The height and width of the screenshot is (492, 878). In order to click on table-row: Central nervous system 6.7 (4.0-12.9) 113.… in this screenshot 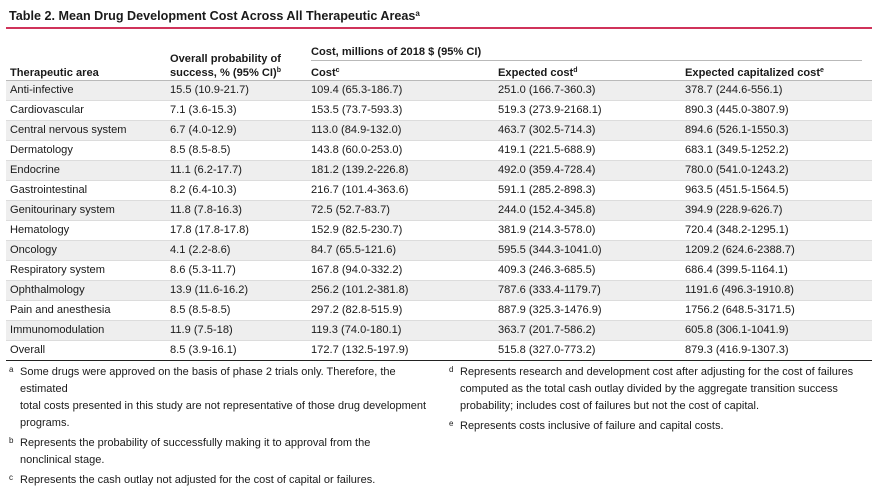, I will do `click(439, 130)`.